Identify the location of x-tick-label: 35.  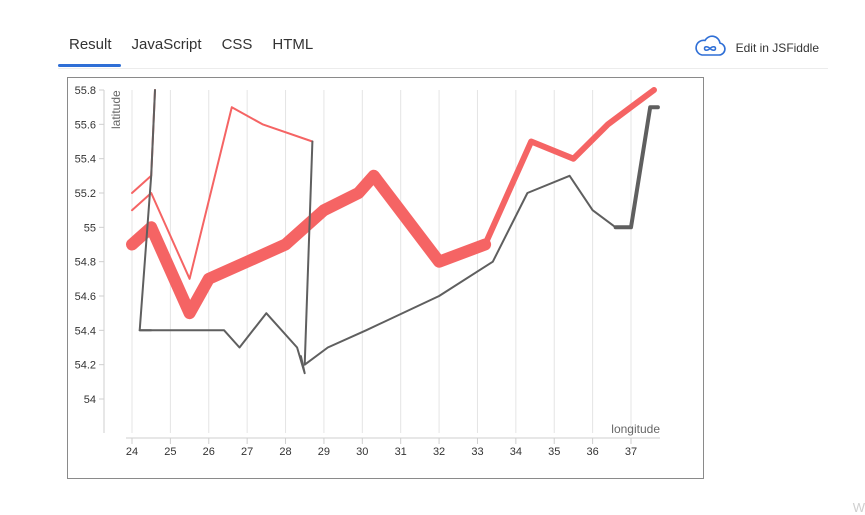
(554, 452).